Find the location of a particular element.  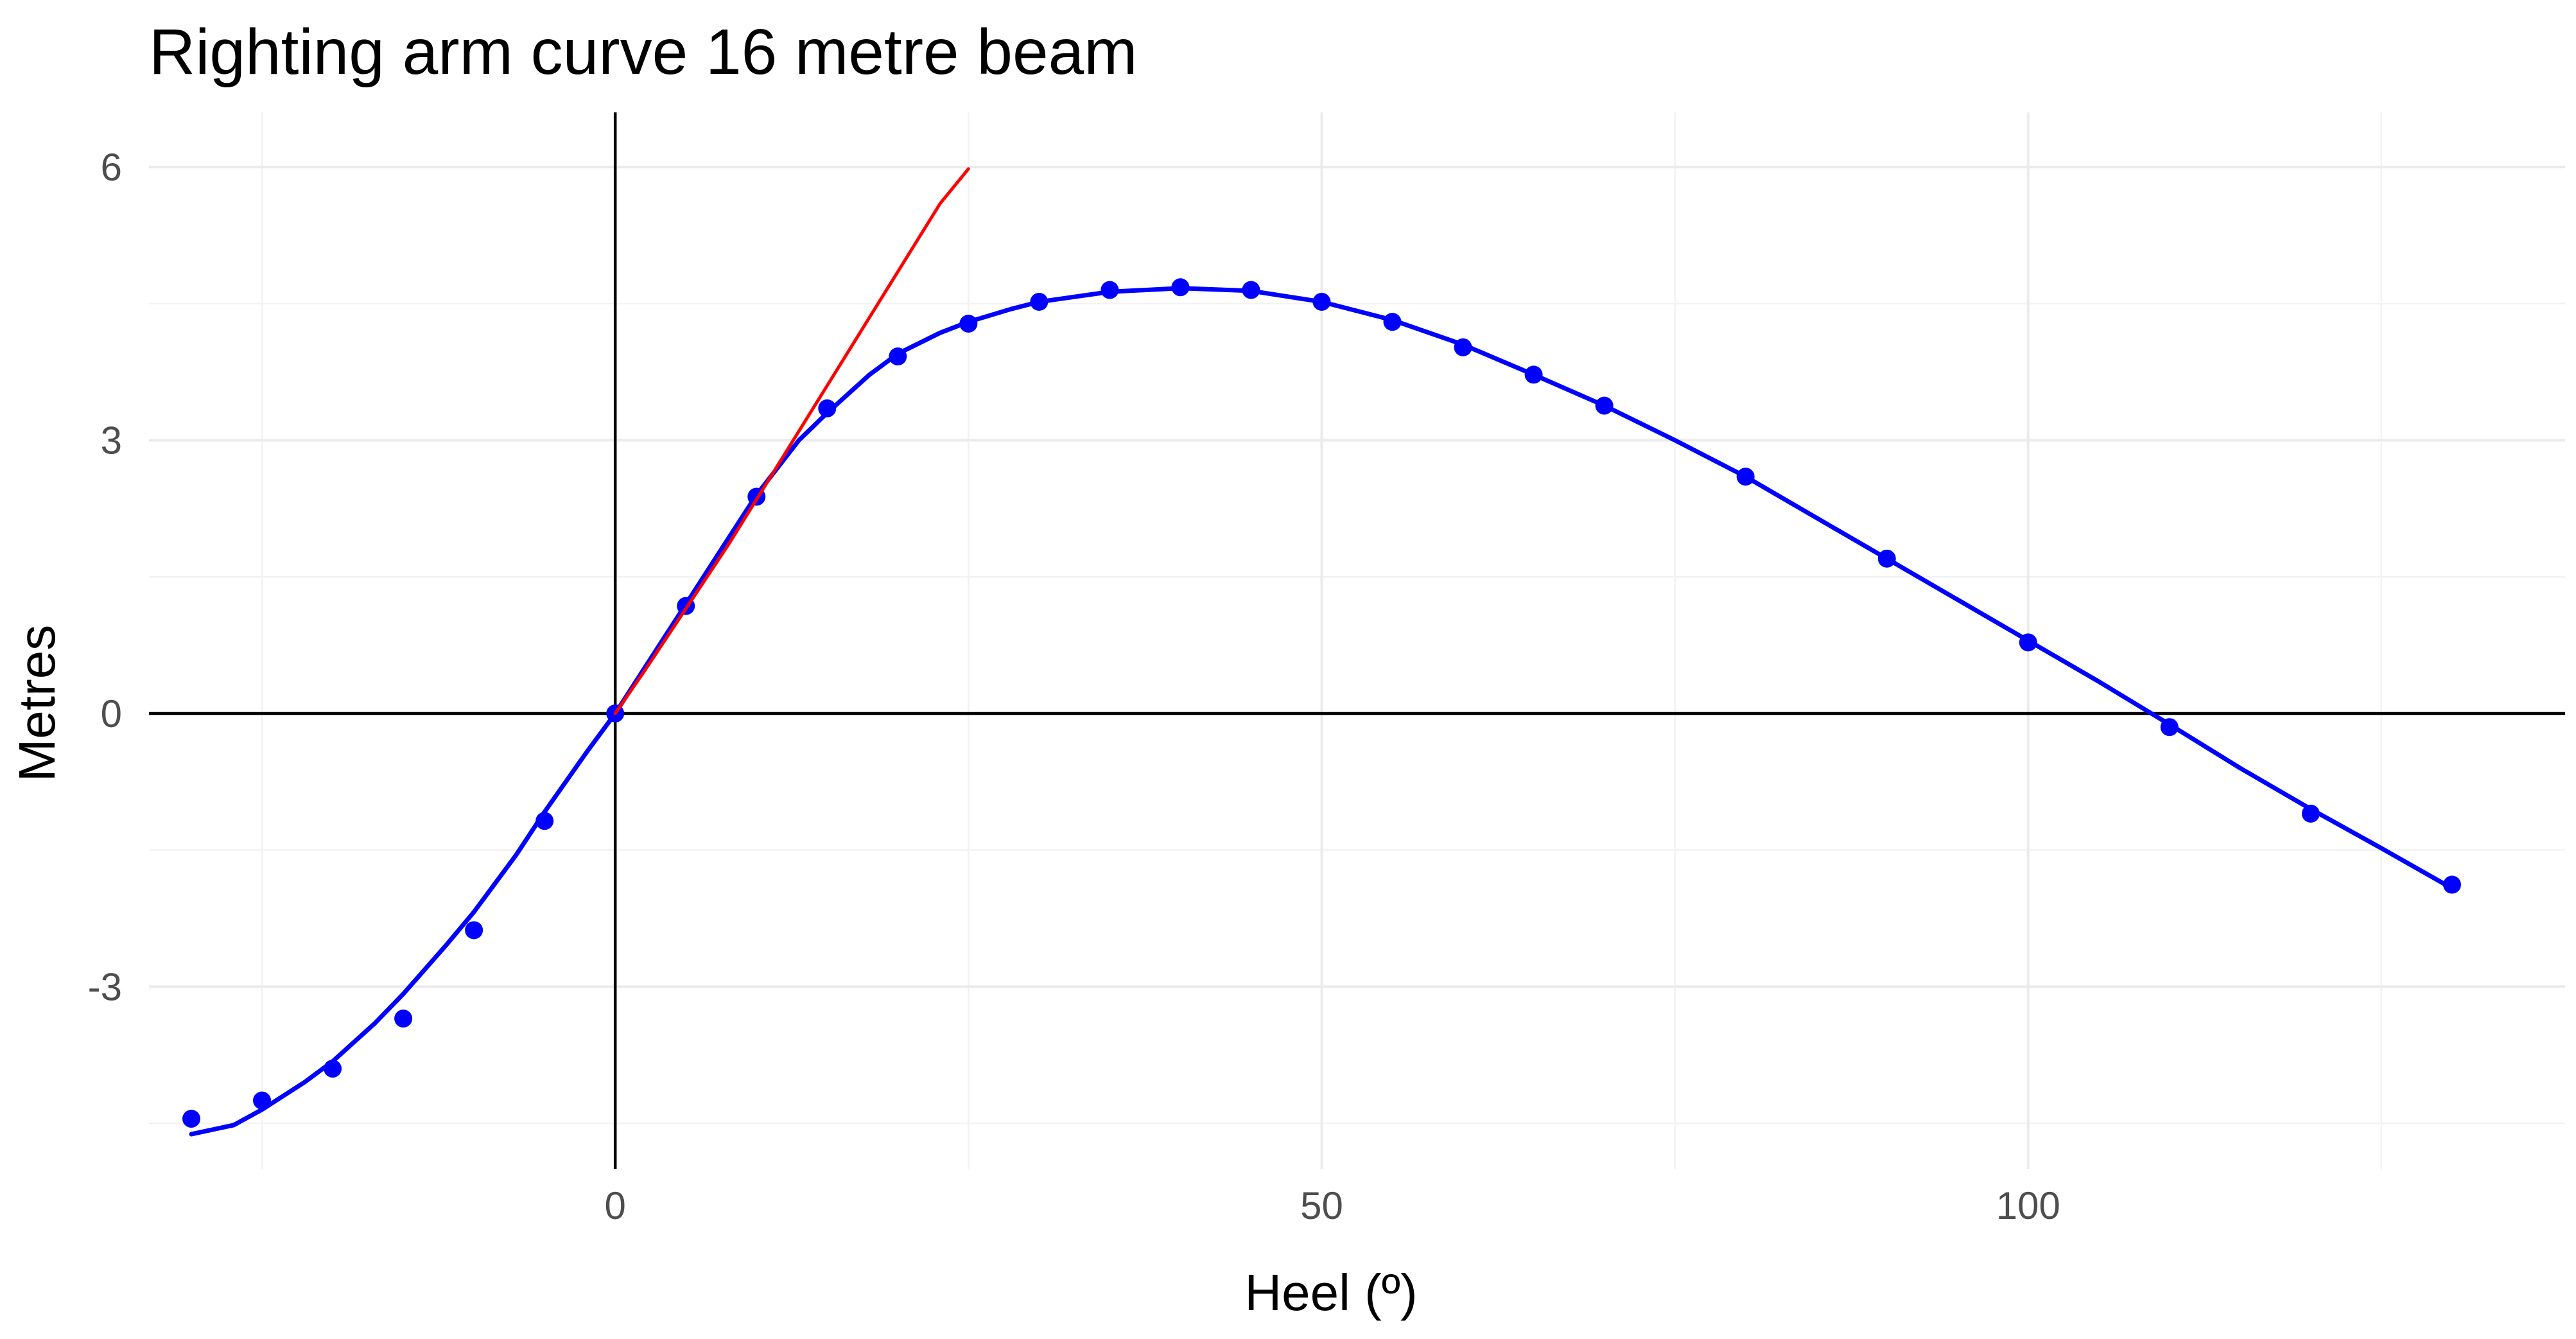

x-tick-label: 0 is located at coordinates (615, 1205).